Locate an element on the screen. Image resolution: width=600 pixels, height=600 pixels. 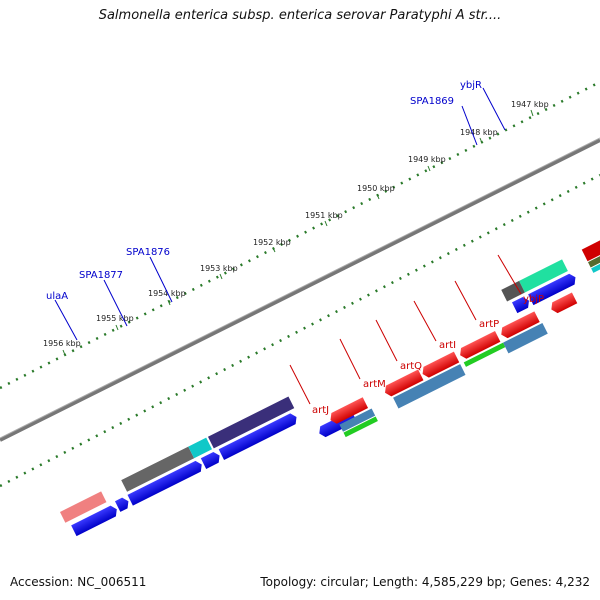
gene-label-SPA1869: SPA1869 is located at coordinates (432, 101).